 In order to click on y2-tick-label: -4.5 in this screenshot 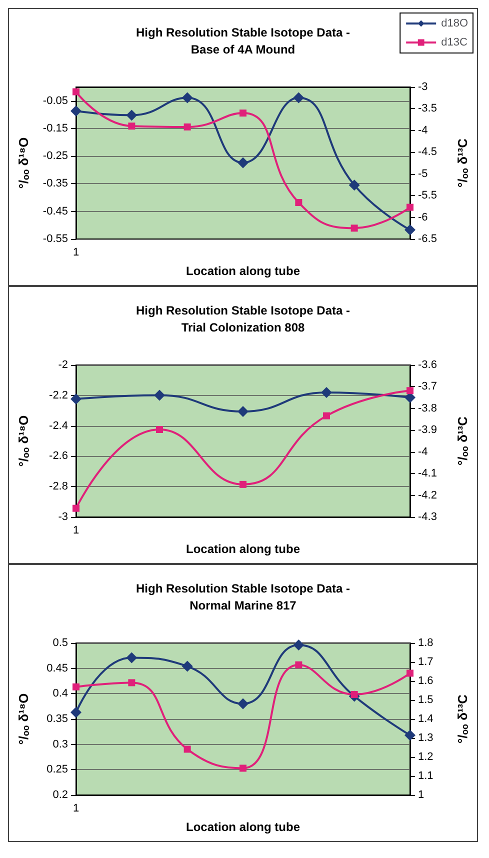, I will do `click(427, 152)`.